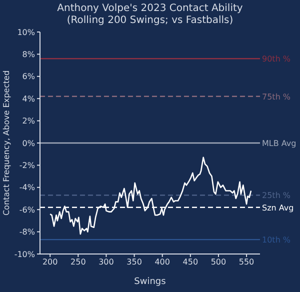  What do you see at coordinates (150, 21) in the screenshot?
I see `chart-subtitle: (Rolling 200 Swings; vs Fastballs)` at bounding box center [150, 21].